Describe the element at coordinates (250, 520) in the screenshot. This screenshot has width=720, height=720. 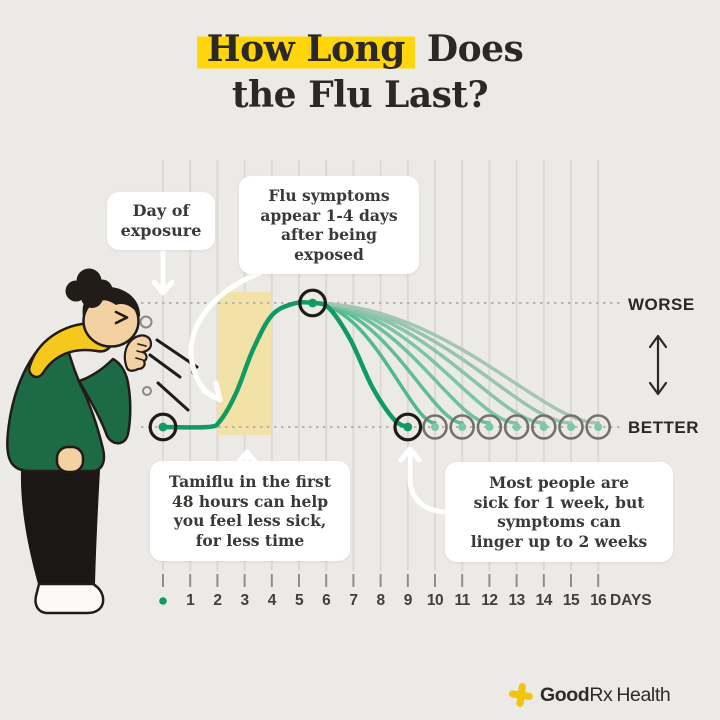
I see `callout-text-line: you feel less sick,` at that location.